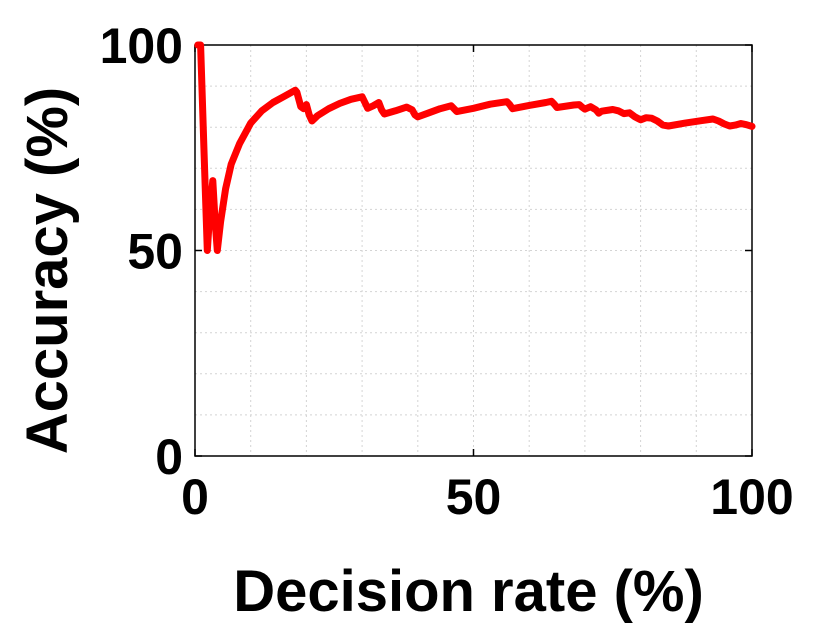  Describe the element at coordinates (195, 497) in the screenshot. I see `x-tick-label: 0` at that location.